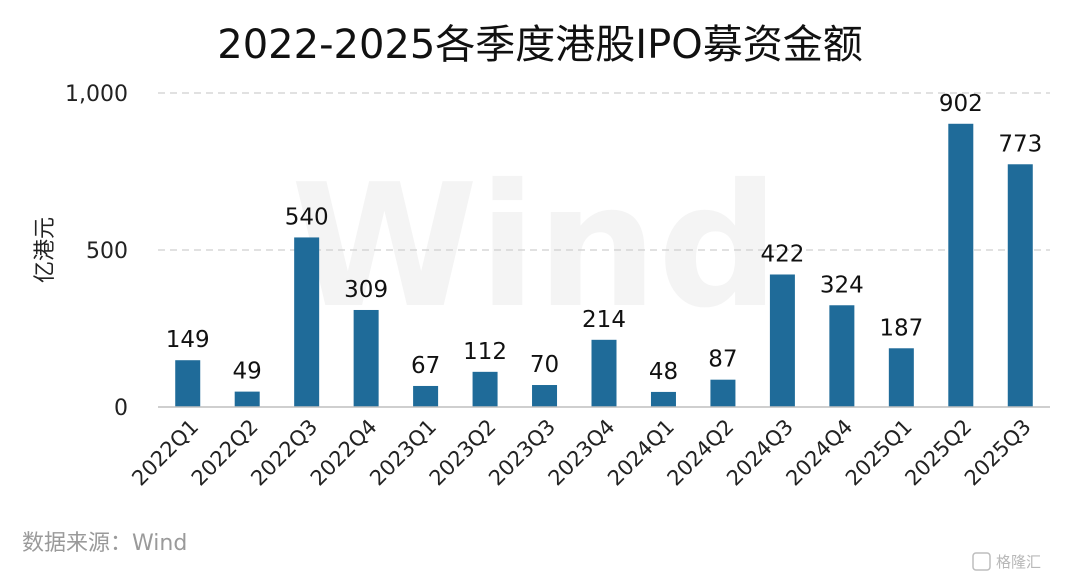  I want to click on logo: 格隆汇, so click(1006, 561).